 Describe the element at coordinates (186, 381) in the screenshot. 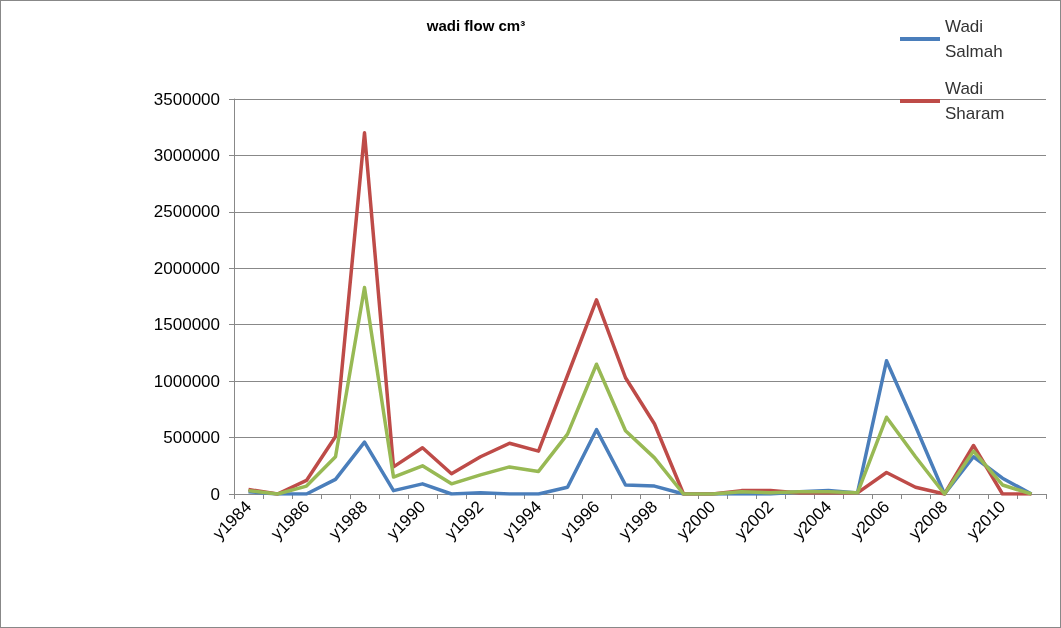

I see `y-tick-label: 1000000` at that location.